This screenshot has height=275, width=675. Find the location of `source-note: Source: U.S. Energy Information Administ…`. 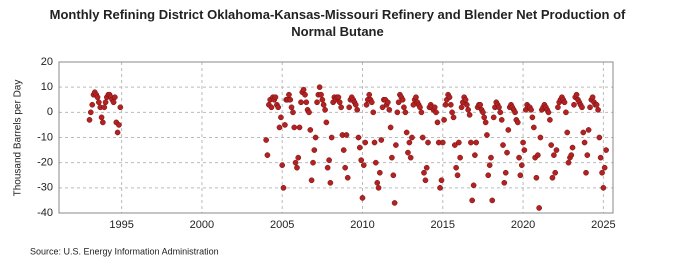

source-note: Source: U.S. Energy Information Administ… is located at coordinates (124, 251).